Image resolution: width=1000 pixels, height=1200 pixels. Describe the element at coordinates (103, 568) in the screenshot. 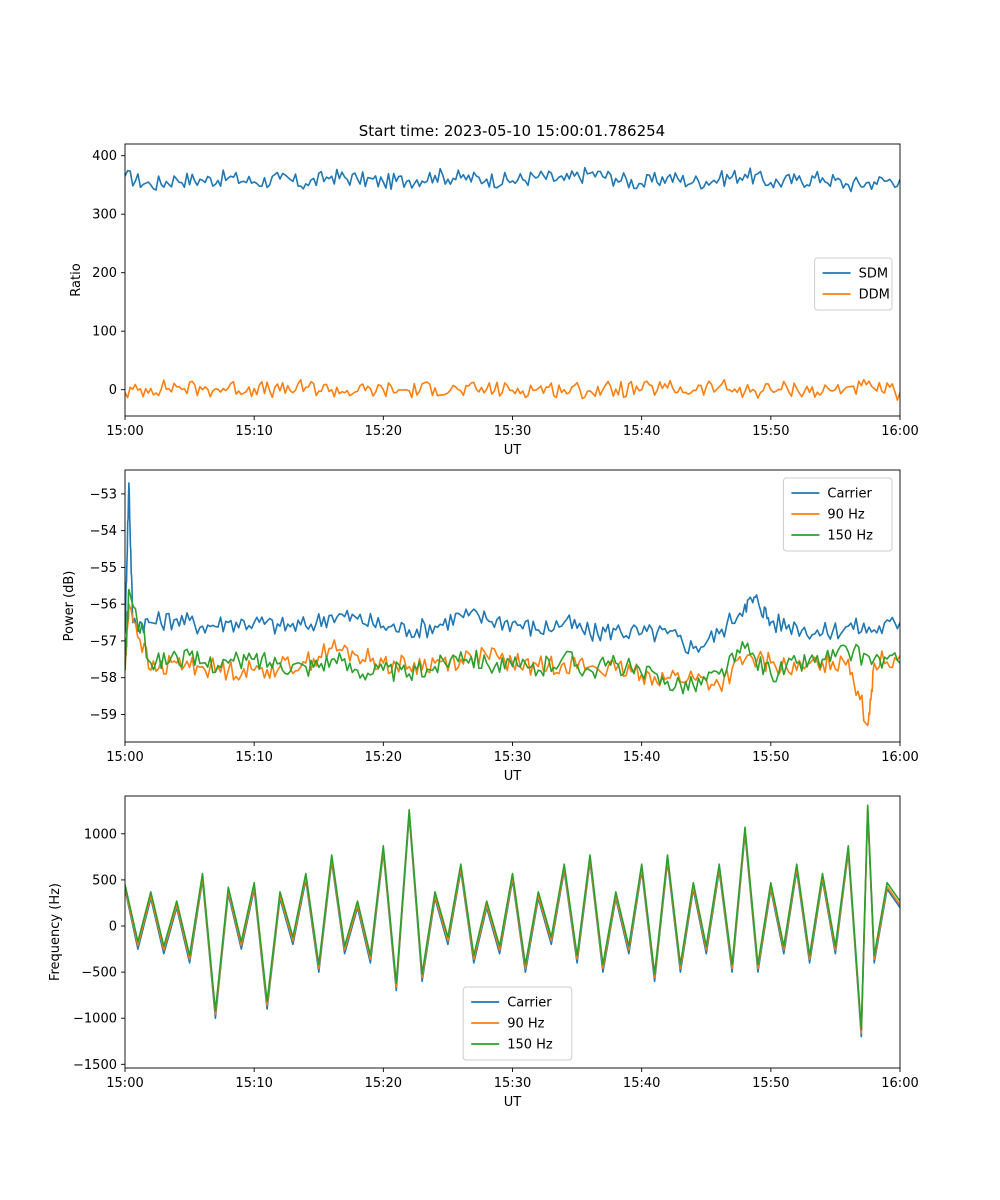

I see `y-tick-label: −55` at that location.